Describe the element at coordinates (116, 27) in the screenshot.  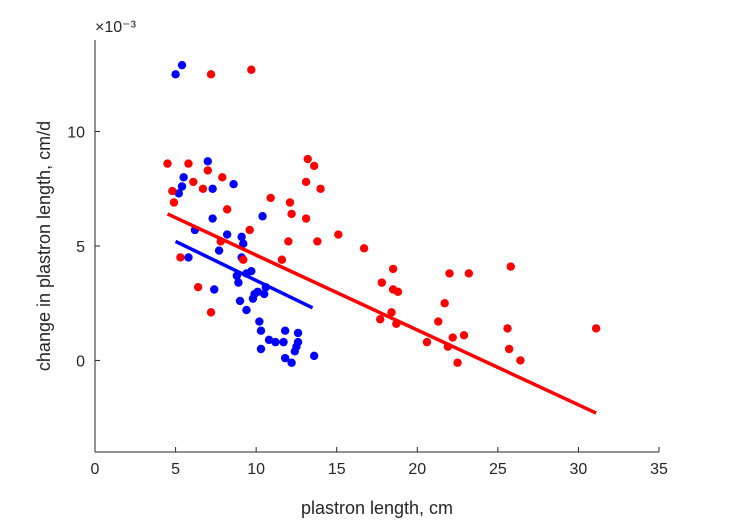
I see `y-exponent-label: ×10⁻³` at that location.